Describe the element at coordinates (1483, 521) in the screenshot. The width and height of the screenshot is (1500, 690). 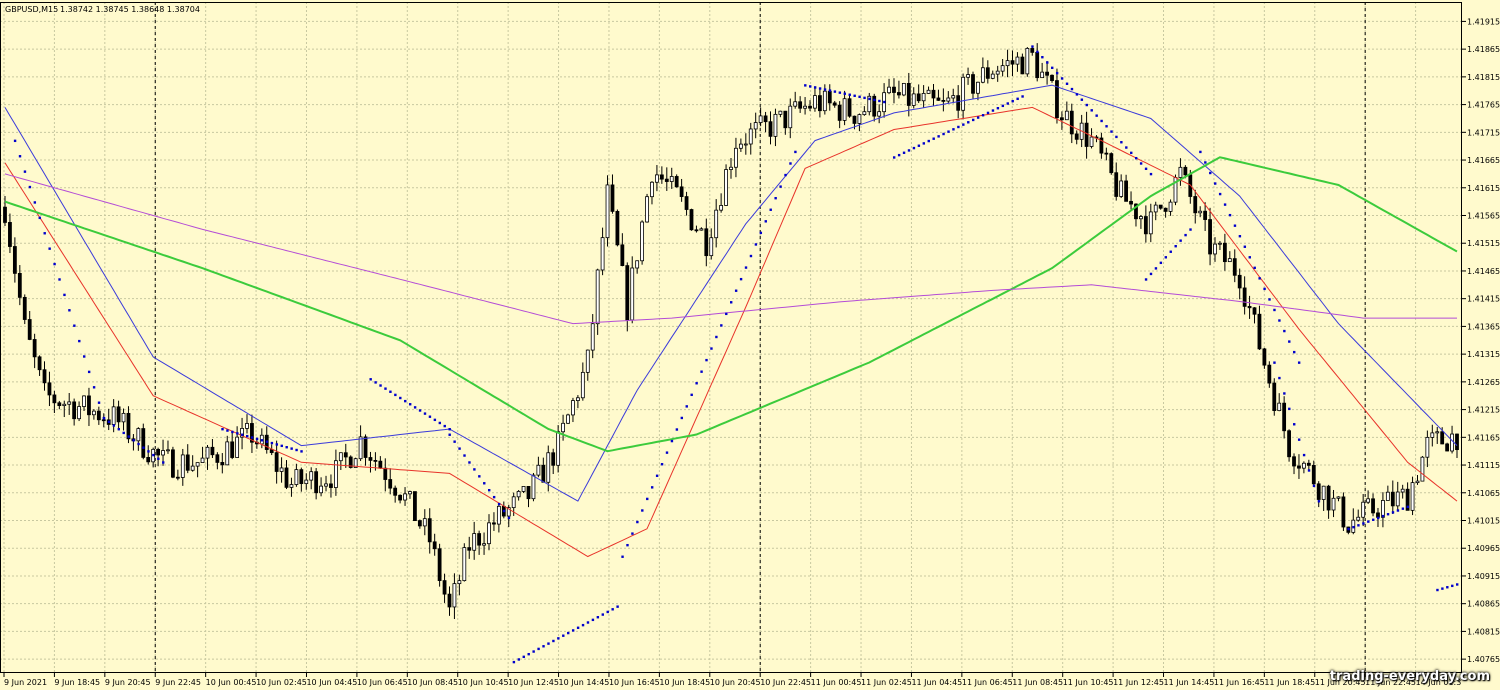
I see `y-tick-label: 1.41015` at that location.